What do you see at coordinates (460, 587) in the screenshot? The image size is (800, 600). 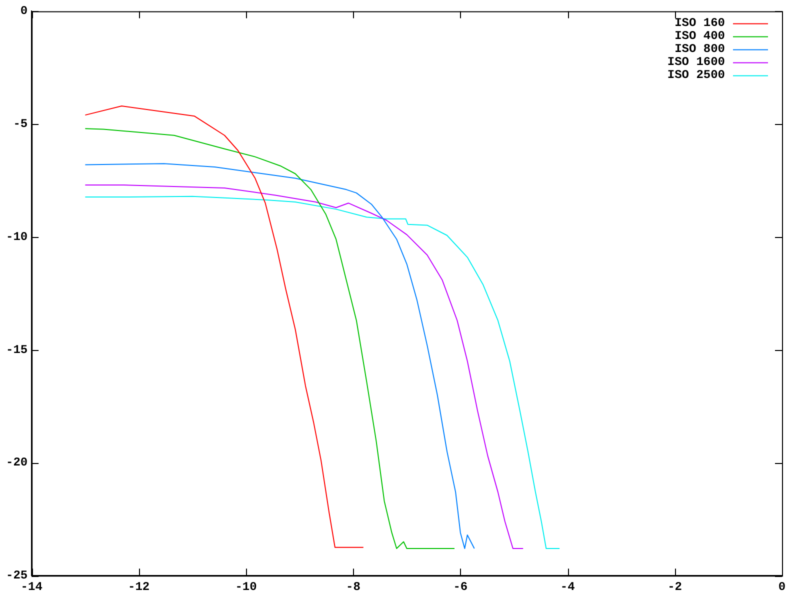 I see `x-tick-label: -6` at bounding box center [460, 587].